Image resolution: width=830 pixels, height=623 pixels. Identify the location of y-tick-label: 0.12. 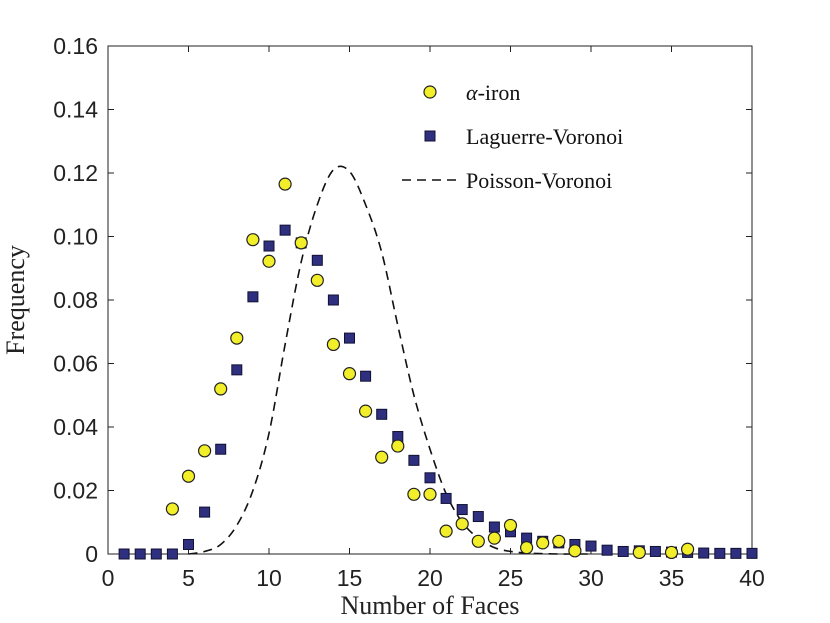
(75, 173).